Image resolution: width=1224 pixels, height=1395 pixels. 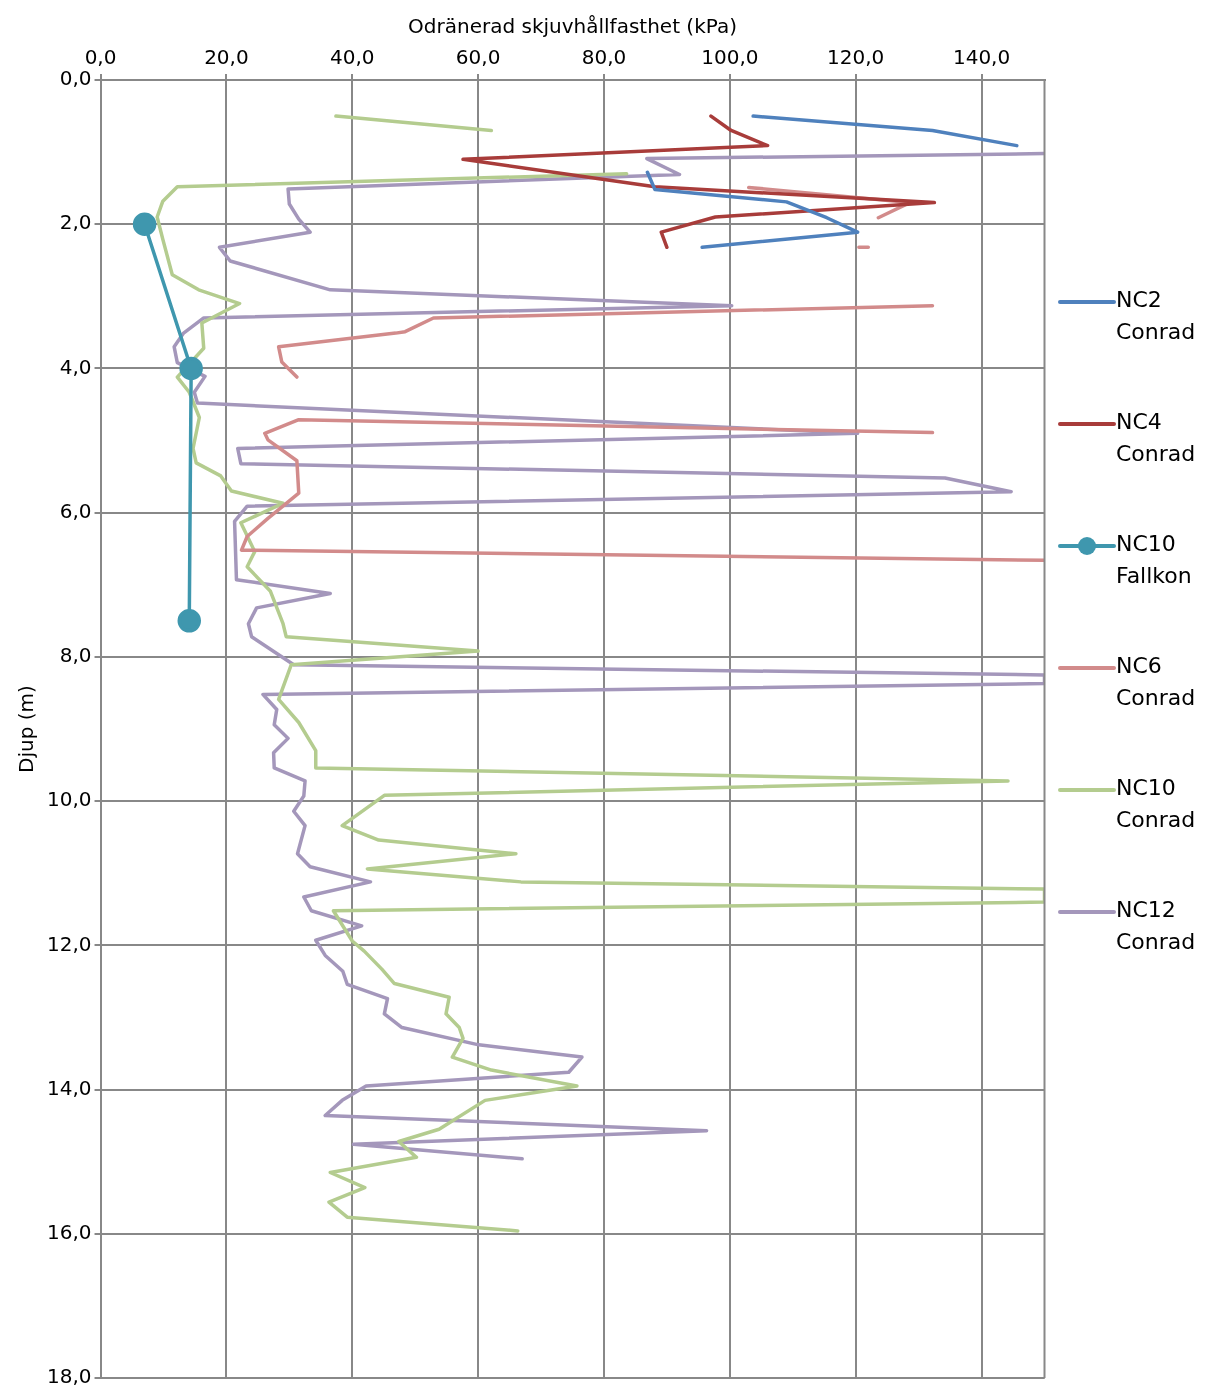 What do you see at coordinates (604, 57) in the screenshot?
I see `x-tick-label: 80,0` at bounding box center [604, 57].